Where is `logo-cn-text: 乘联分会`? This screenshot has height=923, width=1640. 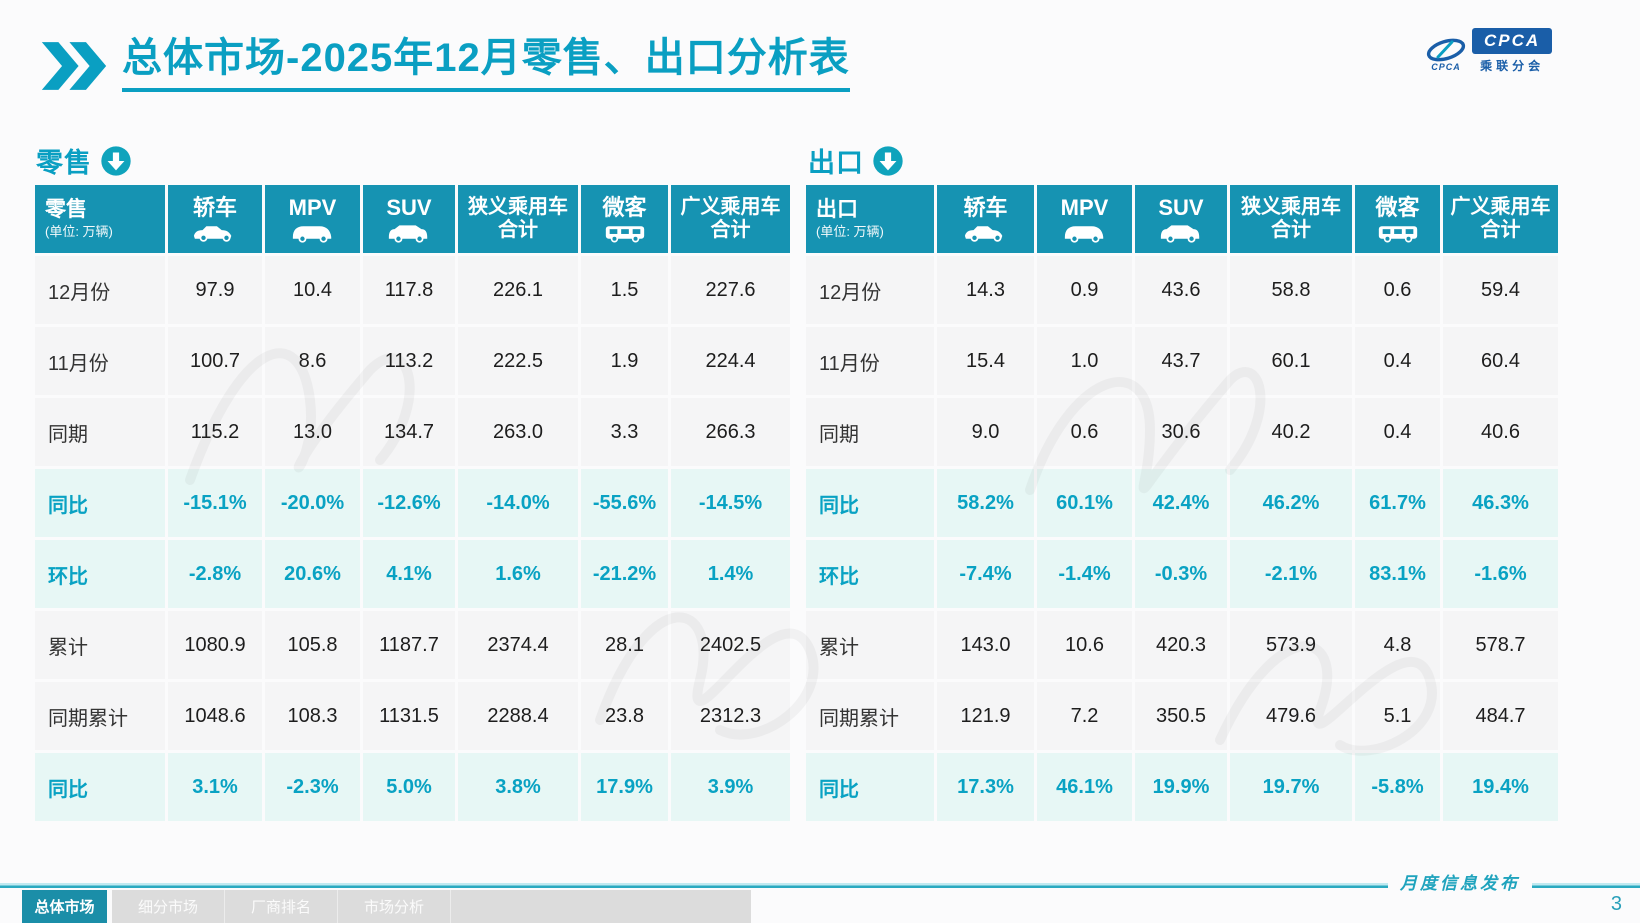 logo-cn-text: 乘联分会 is located at coordinates (1512, 66).